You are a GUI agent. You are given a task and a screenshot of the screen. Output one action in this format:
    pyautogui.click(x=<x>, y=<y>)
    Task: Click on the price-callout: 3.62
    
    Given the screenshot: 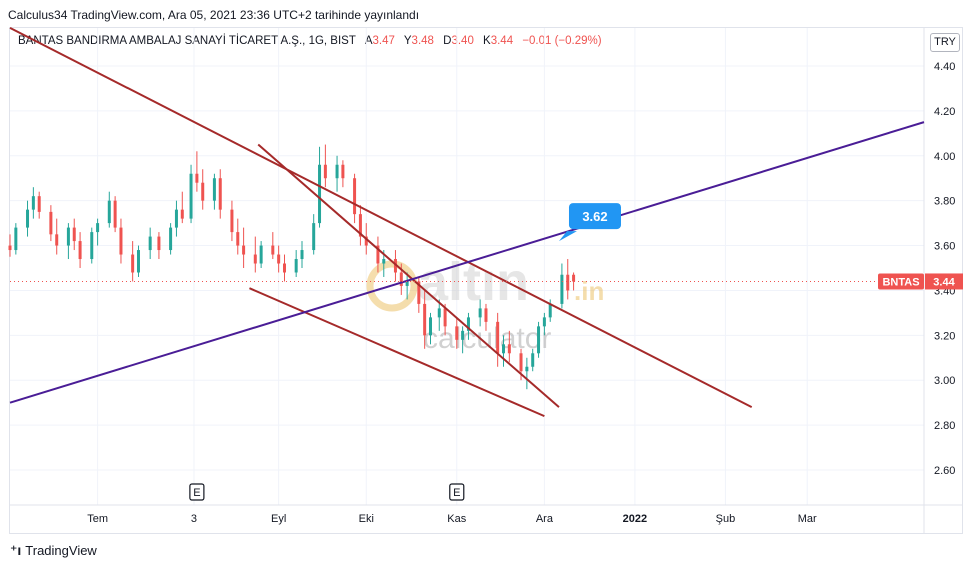 What is the action you would take?
    pyautogui.click(x=589, y=222)
    